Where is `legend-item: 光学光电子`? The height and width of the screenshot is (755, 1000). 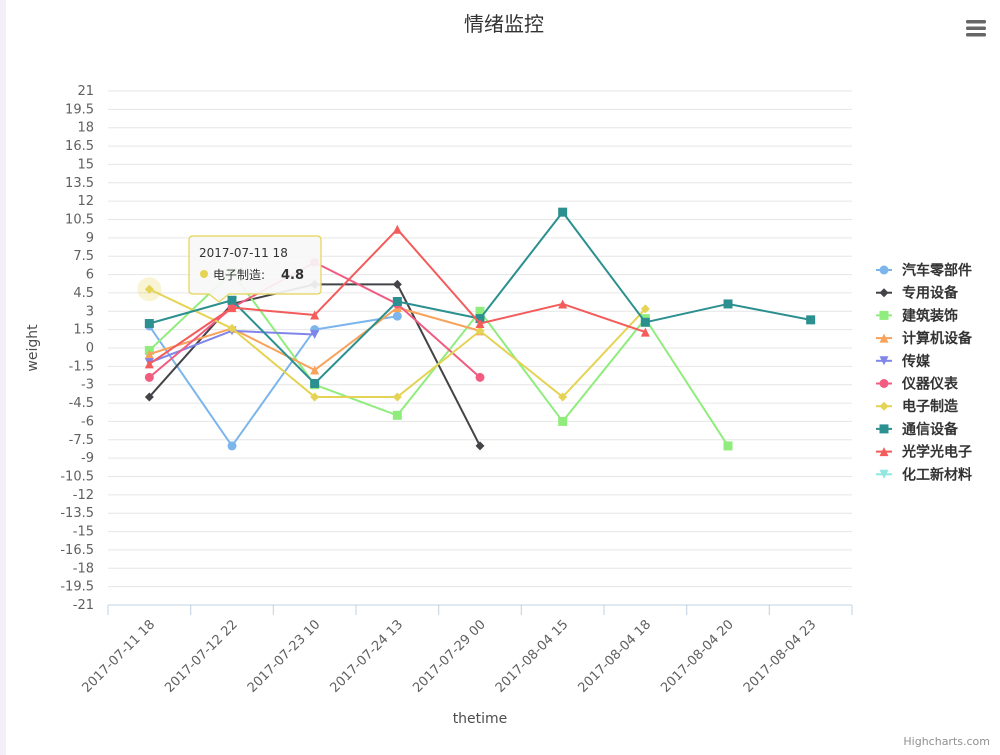 legend-item: 光学光电子 is located at coordinates (924, 452).